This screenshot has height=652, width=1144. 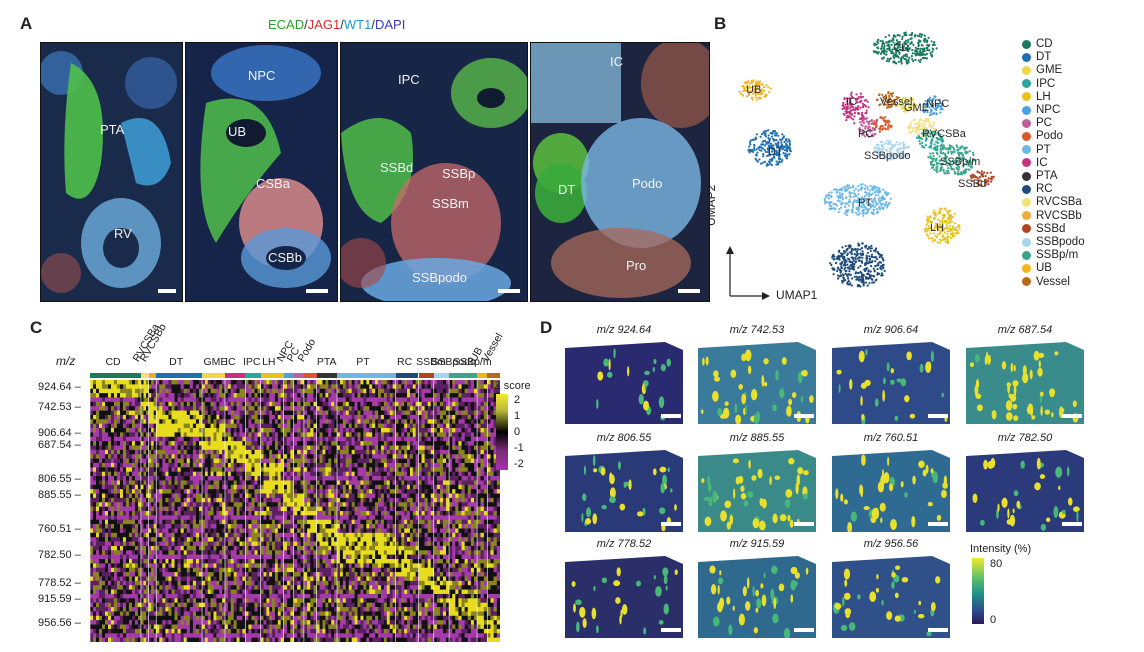 I want to click on umap-point-ssbpodo, so click(x=908, y=146).